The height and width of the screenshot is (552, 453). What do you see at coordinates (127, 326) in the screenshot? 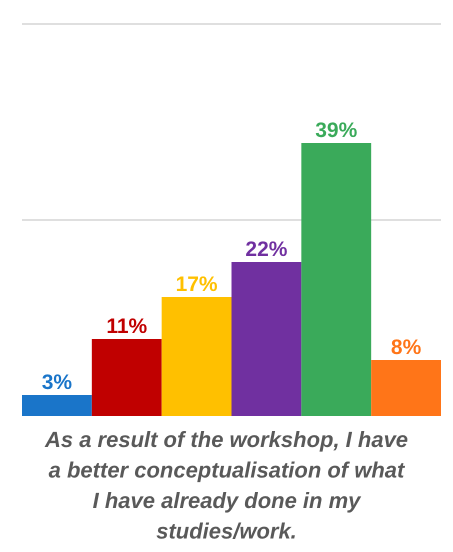
I see `data-label: 11%` at bounding box center [127, 326].